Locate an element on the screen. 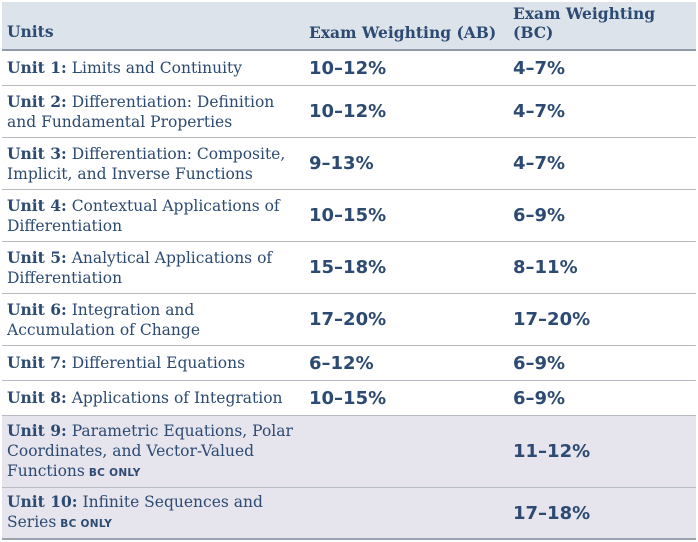 This screenshot has width=698, height=542. unit-number: Unit 4: is located at coordinates (37, 205).